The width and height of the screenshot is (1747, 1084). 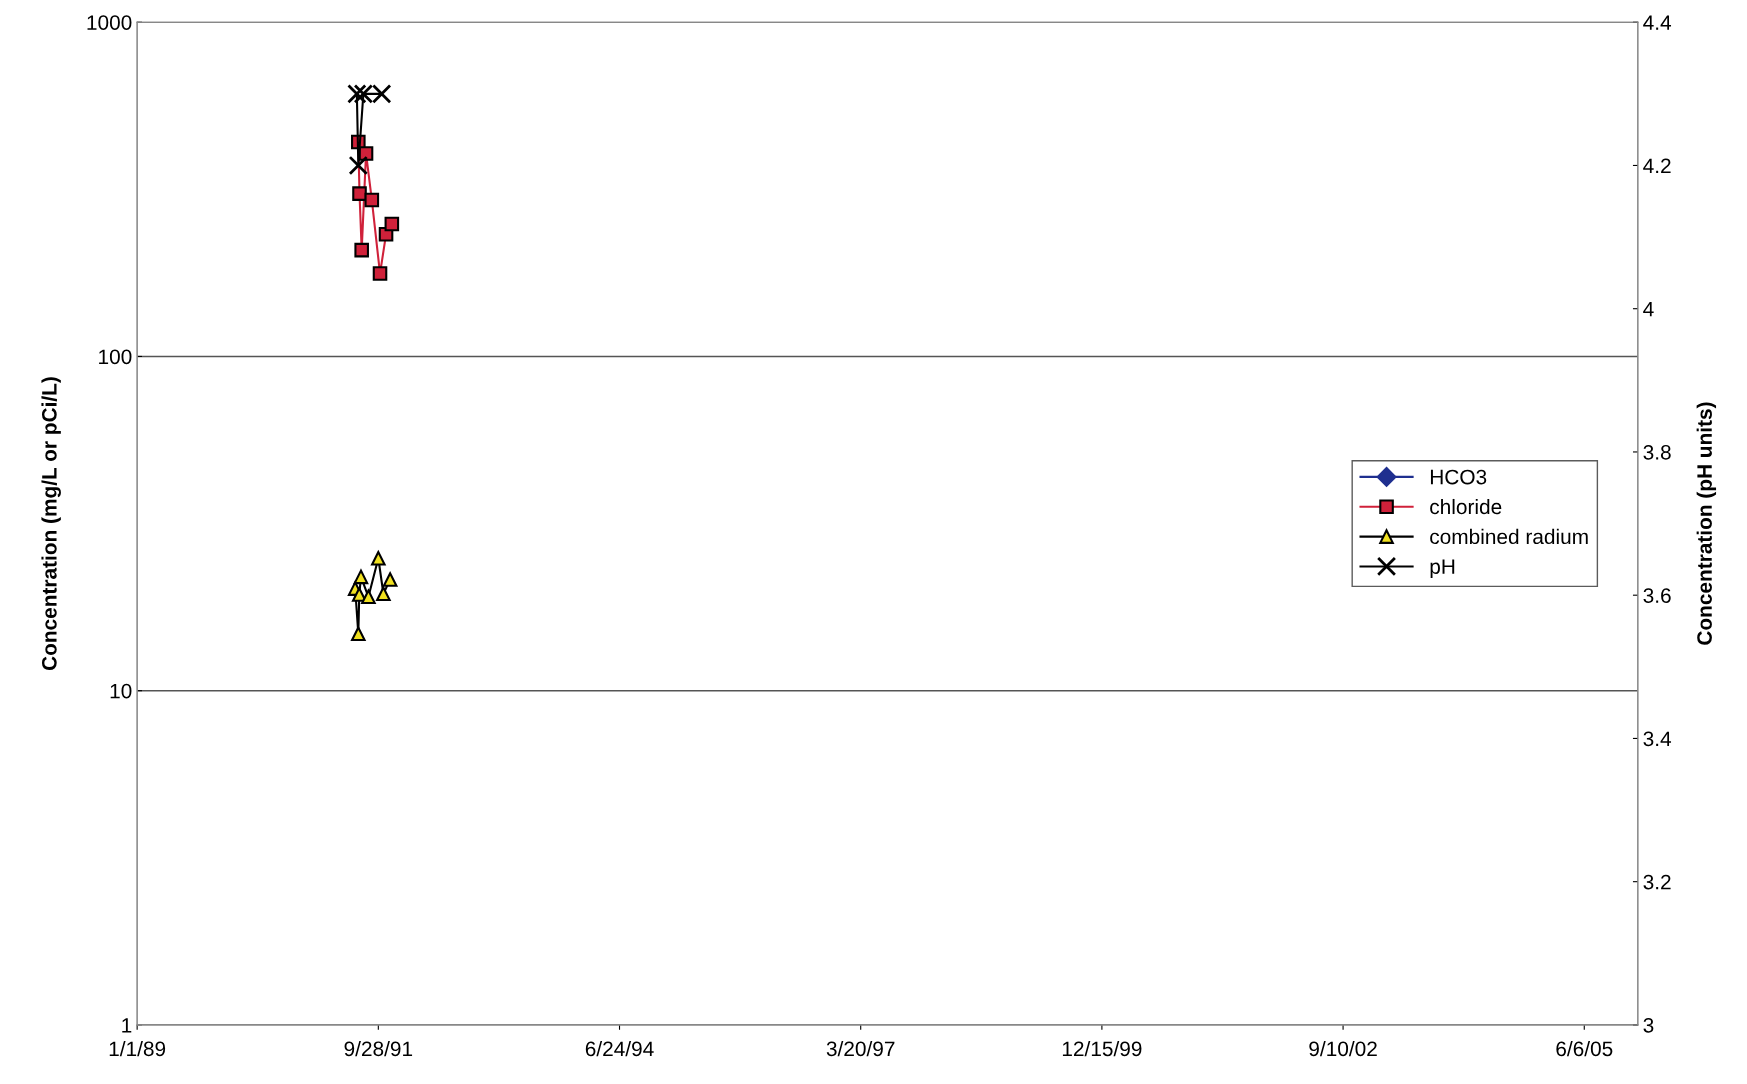 I want to click on y-tick-label: 100, so click(x=115, y=357).